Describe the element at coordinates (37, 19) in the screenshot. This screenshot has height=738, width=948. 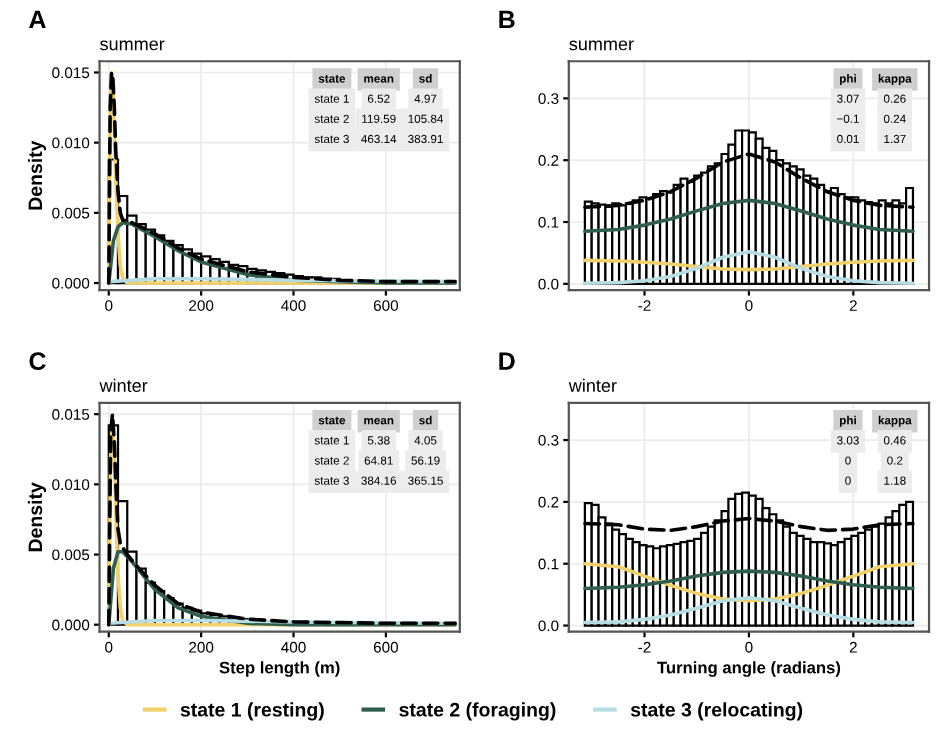
I see `text: A` at that location.